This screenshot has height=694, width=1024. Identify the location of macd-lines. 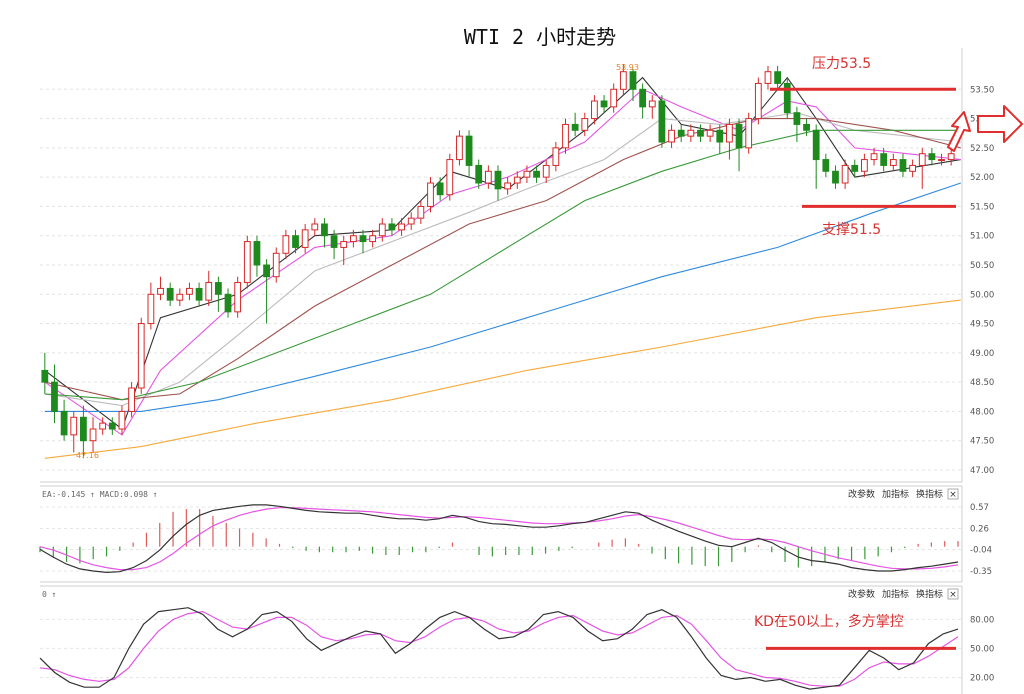
(499, 539).